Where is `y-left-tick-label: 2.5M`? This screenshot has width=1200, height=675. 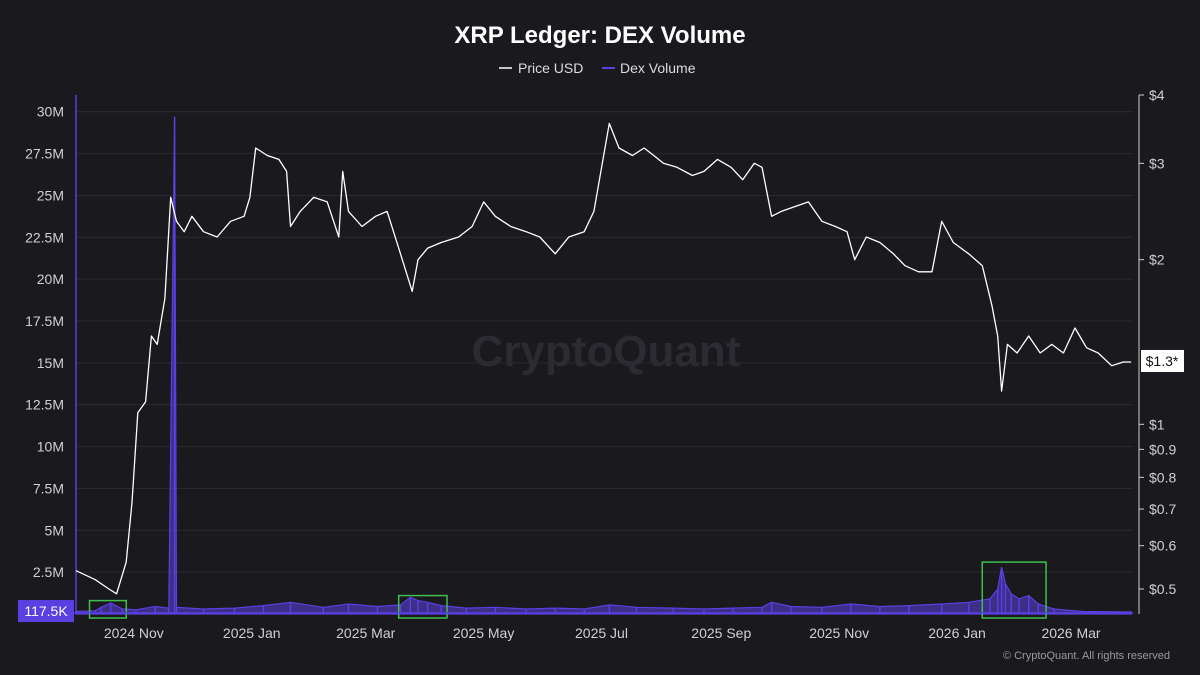
y-left-tick-label: 2.5M is located at coordinates (48, 572).